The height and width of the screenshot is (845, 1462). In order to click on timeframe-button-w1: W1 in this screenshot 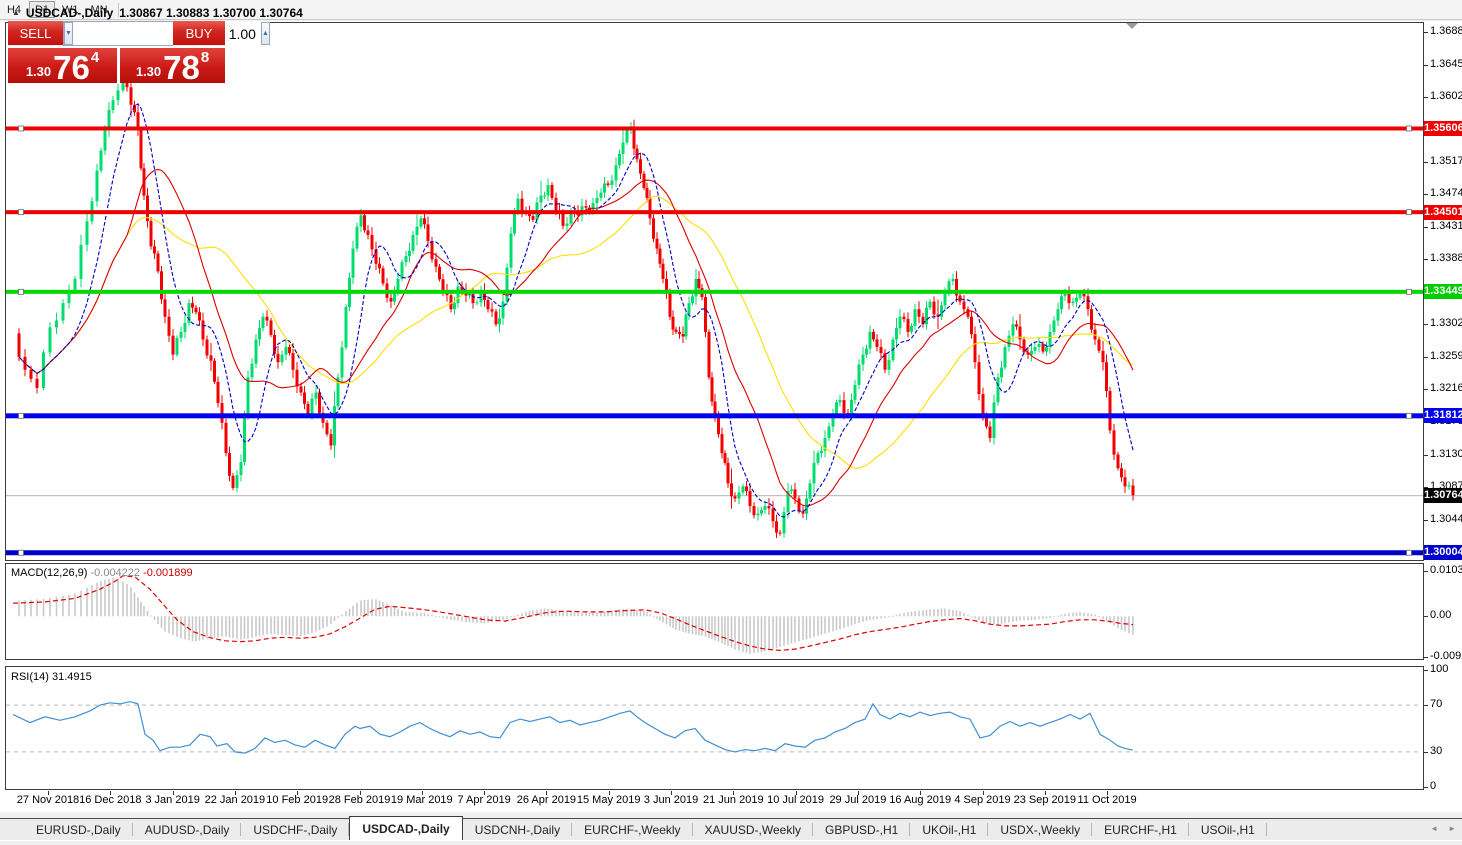, I will do `click(70, 9)`.